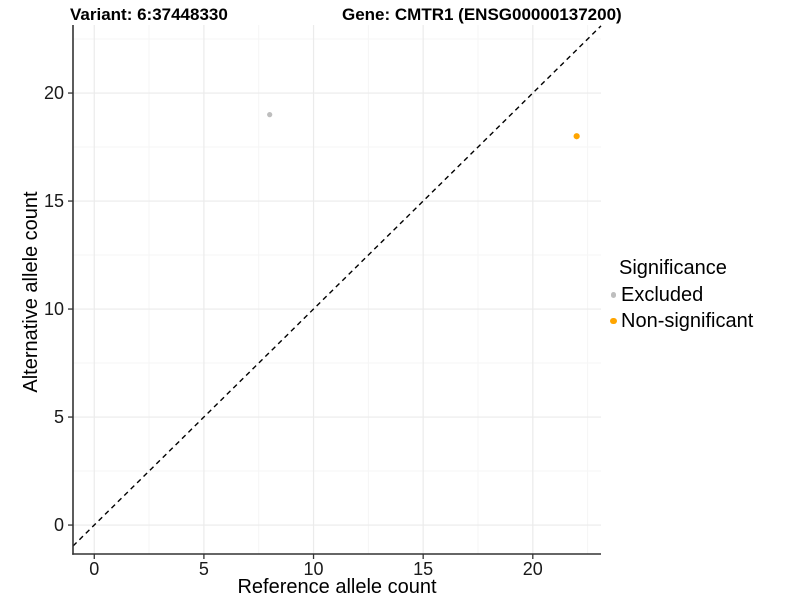 The height and width of the screenshot is (600, 800). I want to click on y-tick-label: 20, so click(54, 93).